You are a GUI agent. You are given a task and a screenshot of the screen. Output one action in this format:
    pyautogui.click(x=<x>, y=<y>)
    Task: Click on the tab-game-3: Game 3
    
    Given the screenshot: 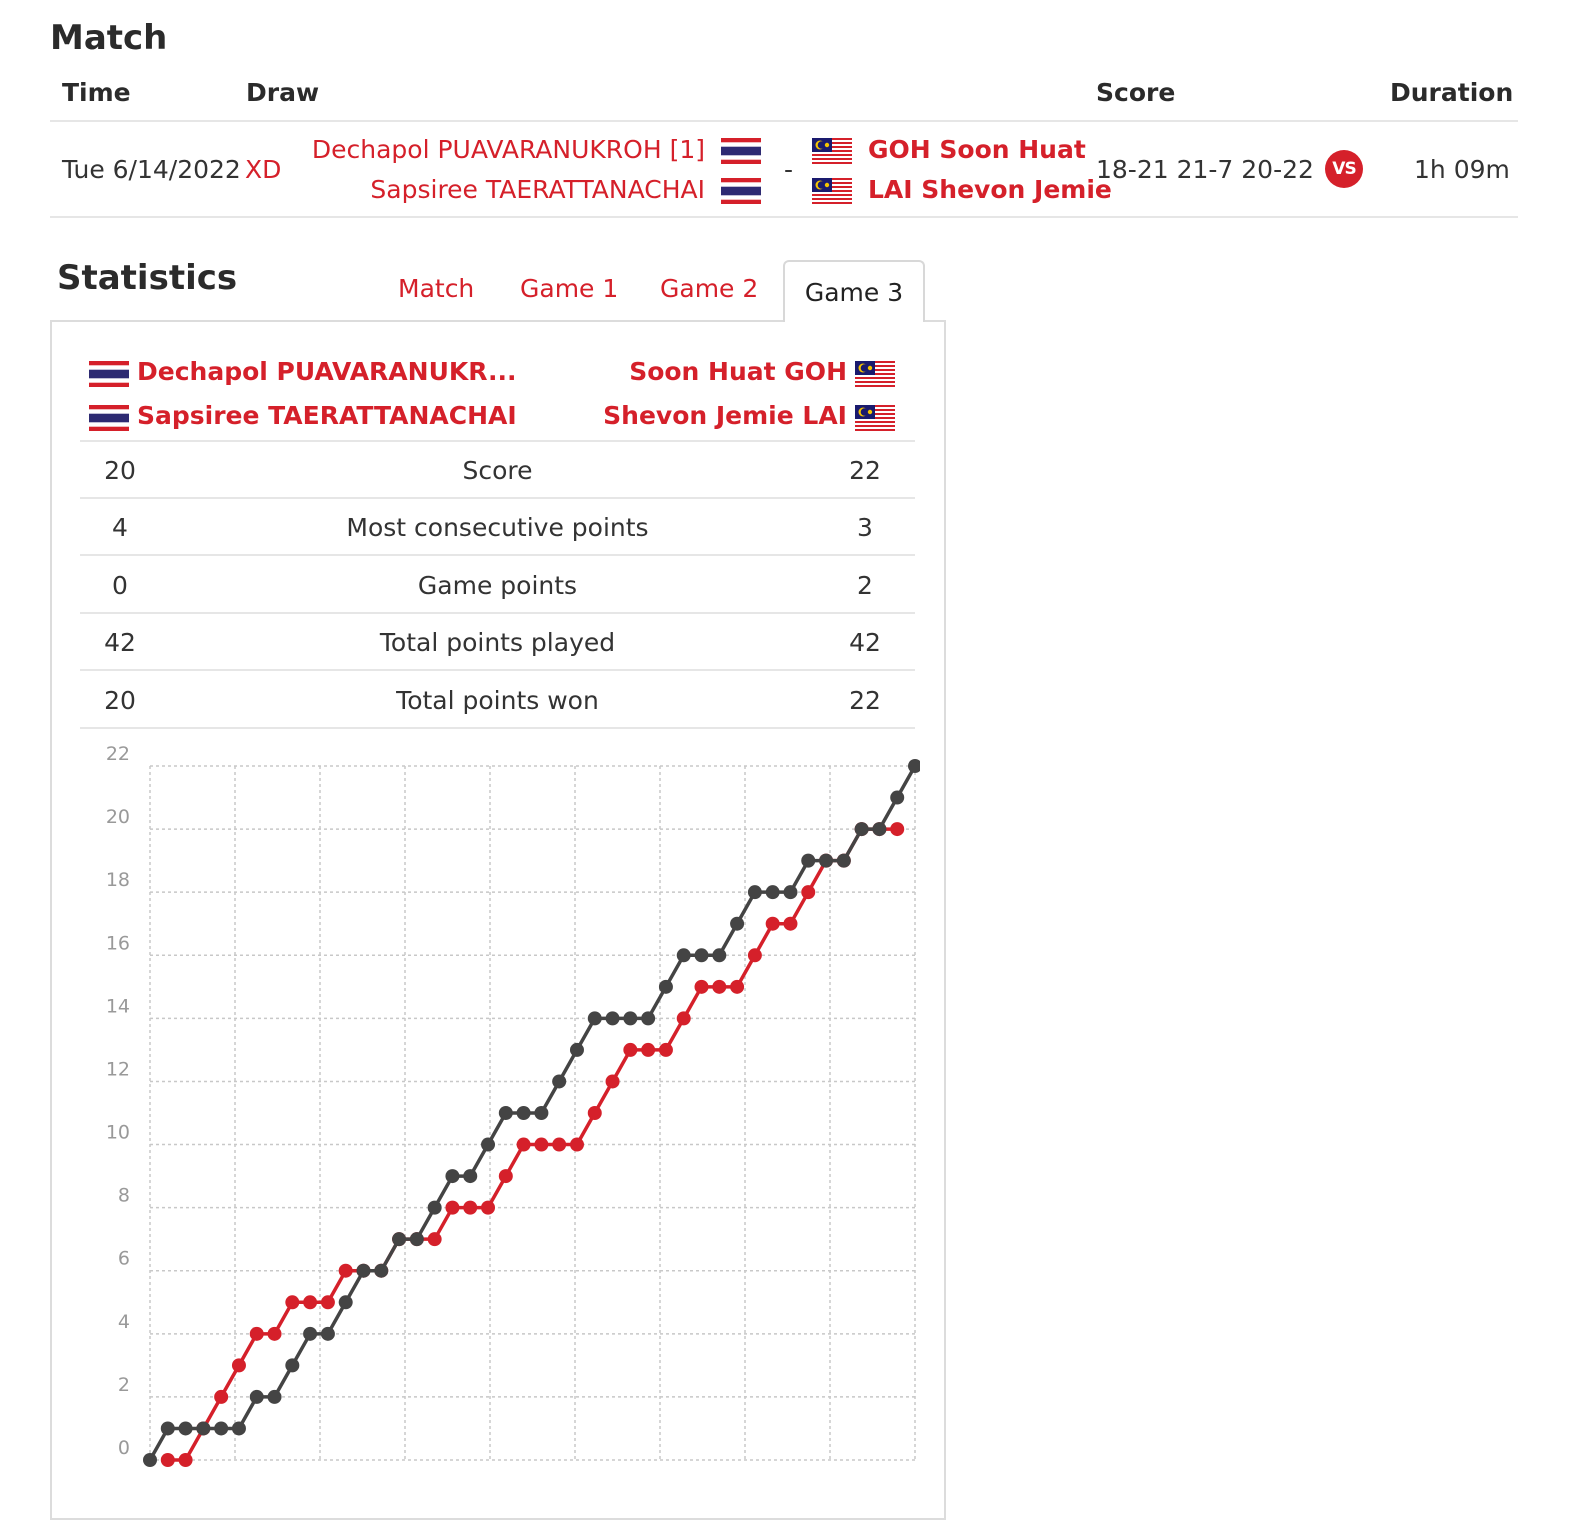 What is the action you would take?
    pyautogui.click(x=854, y=291)
    